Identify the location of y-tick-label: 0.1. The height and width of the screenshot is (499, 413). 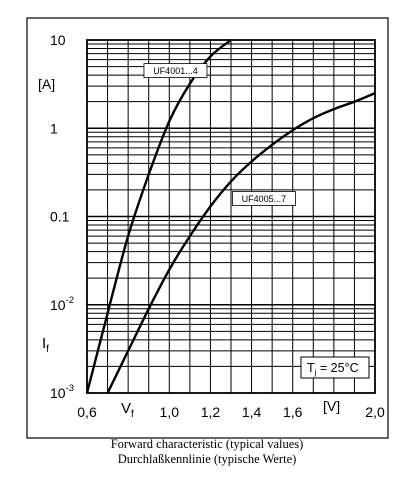
(60, 217).